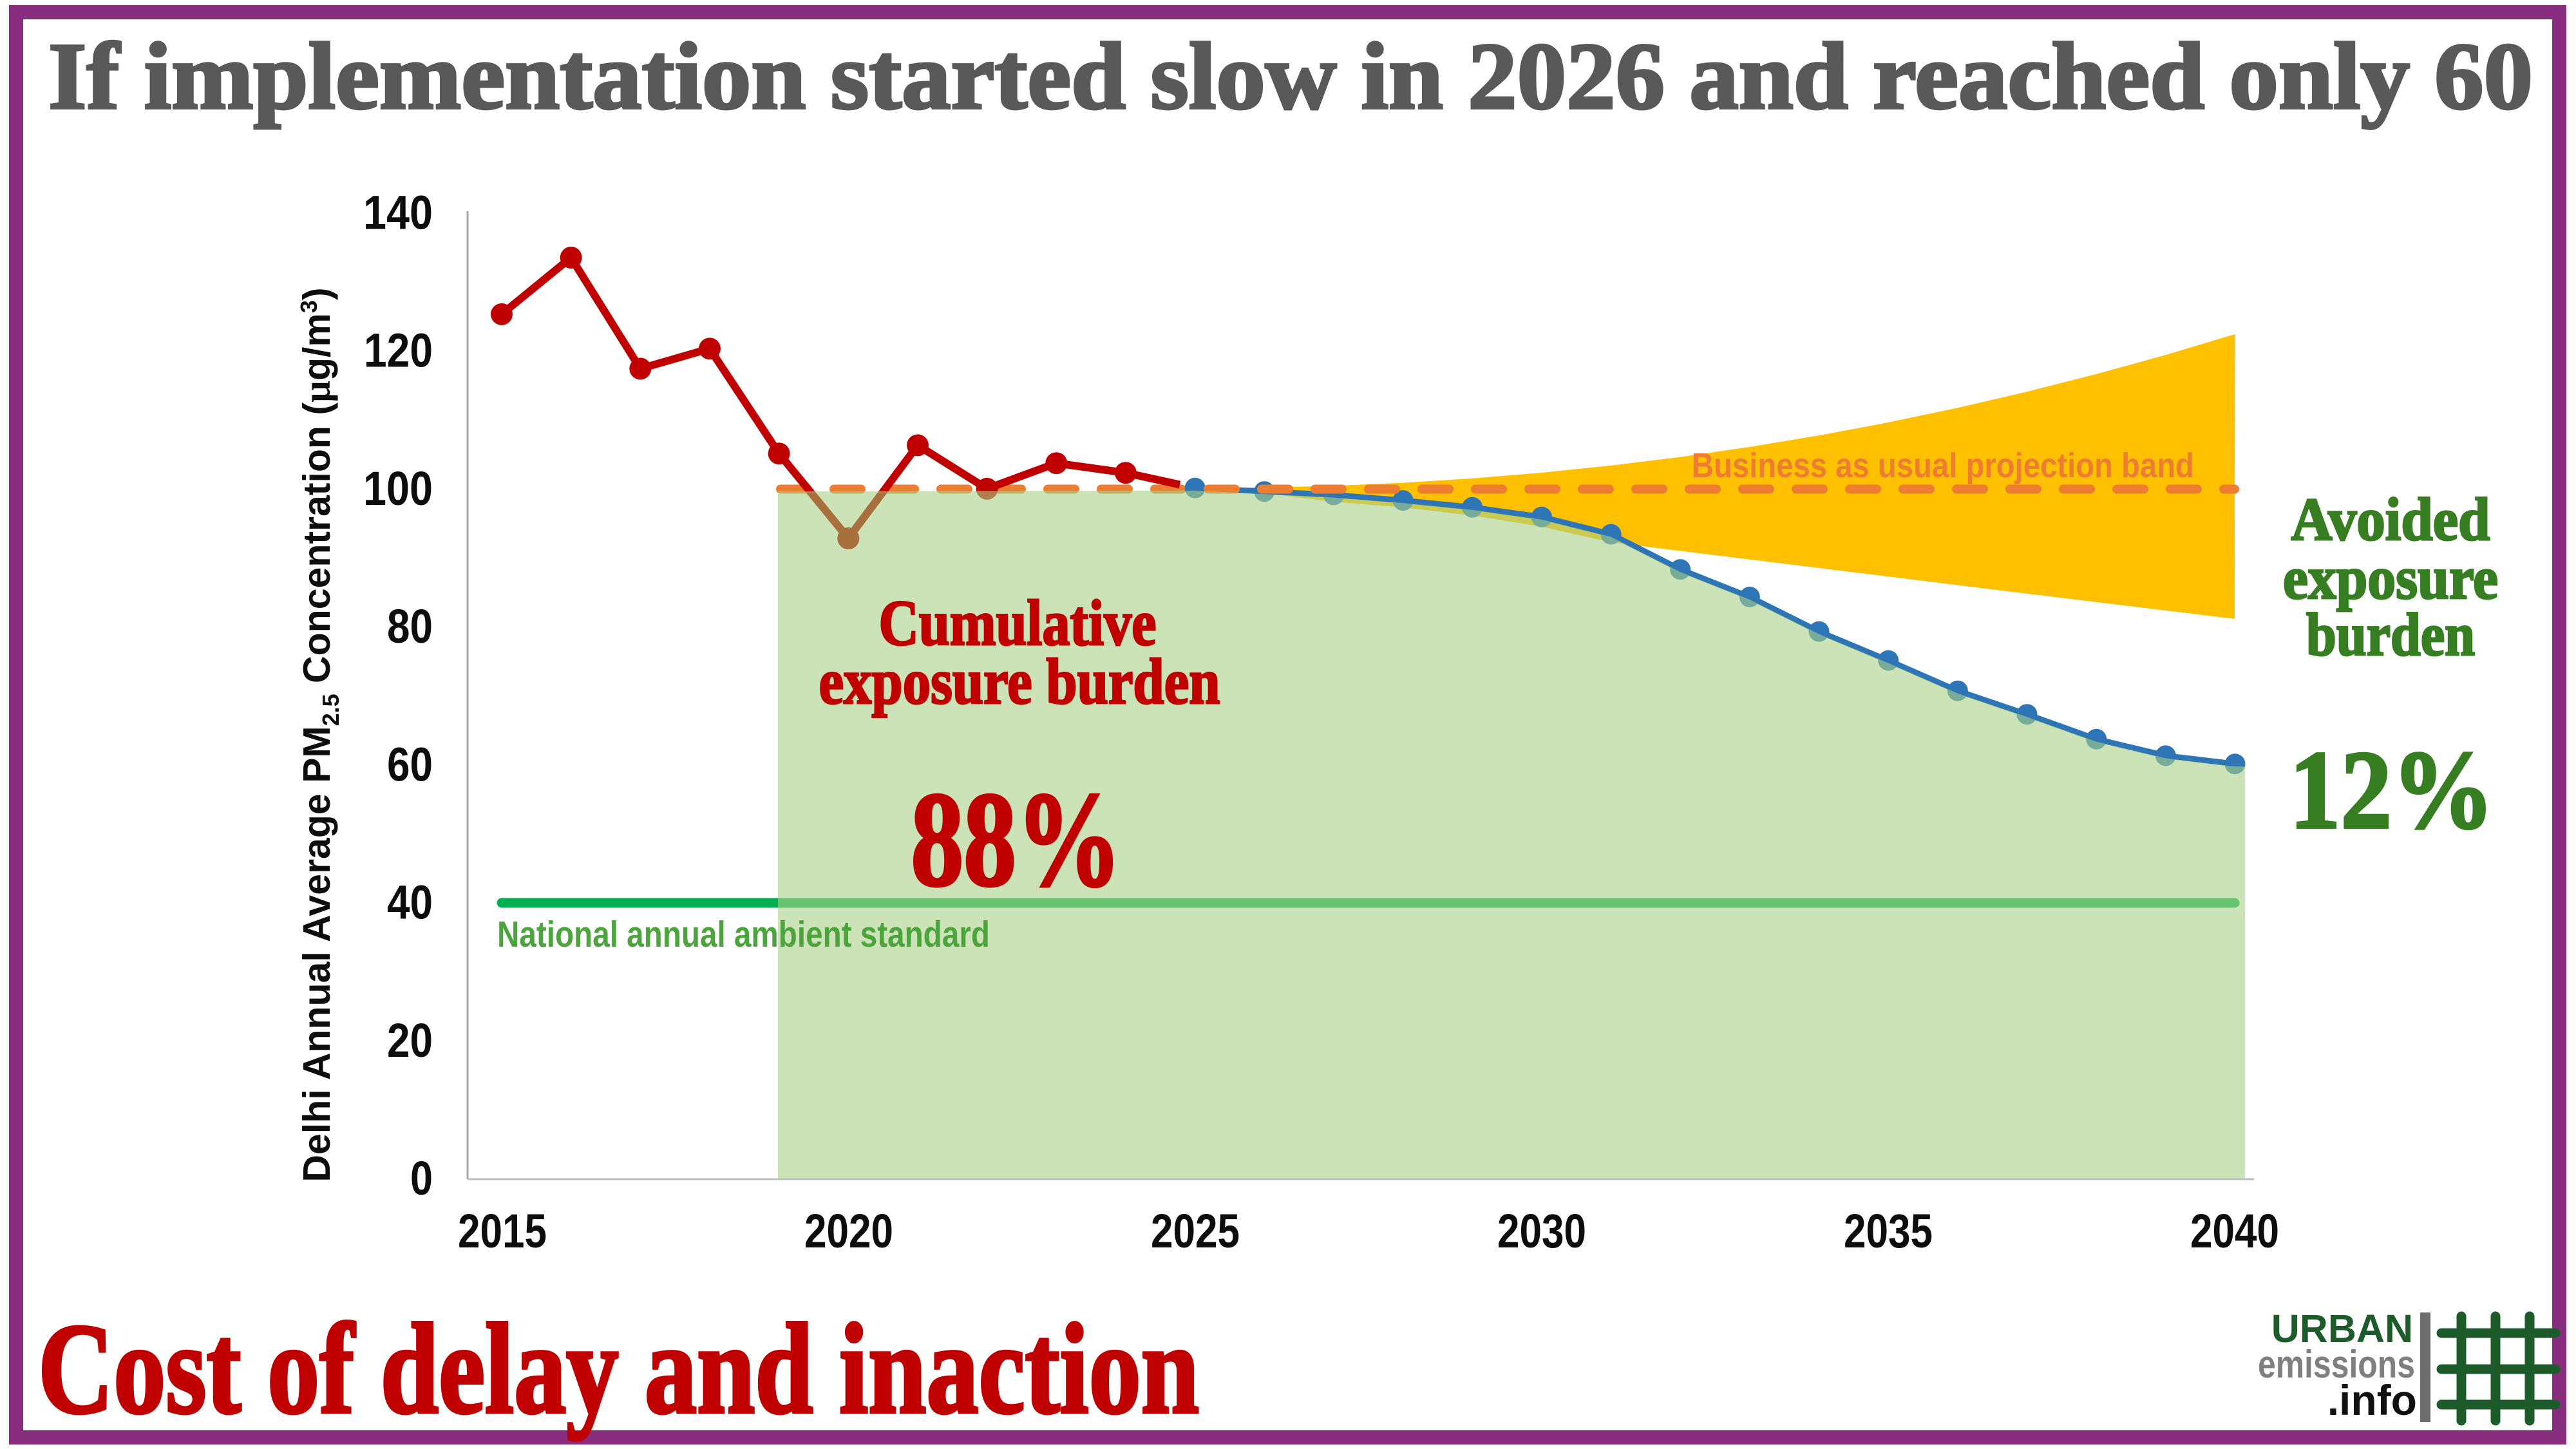  What do you see at coordinates (502, 1231) in the screenshot?
I see `svg-text: 2015` at bounding box center [502, 1231].